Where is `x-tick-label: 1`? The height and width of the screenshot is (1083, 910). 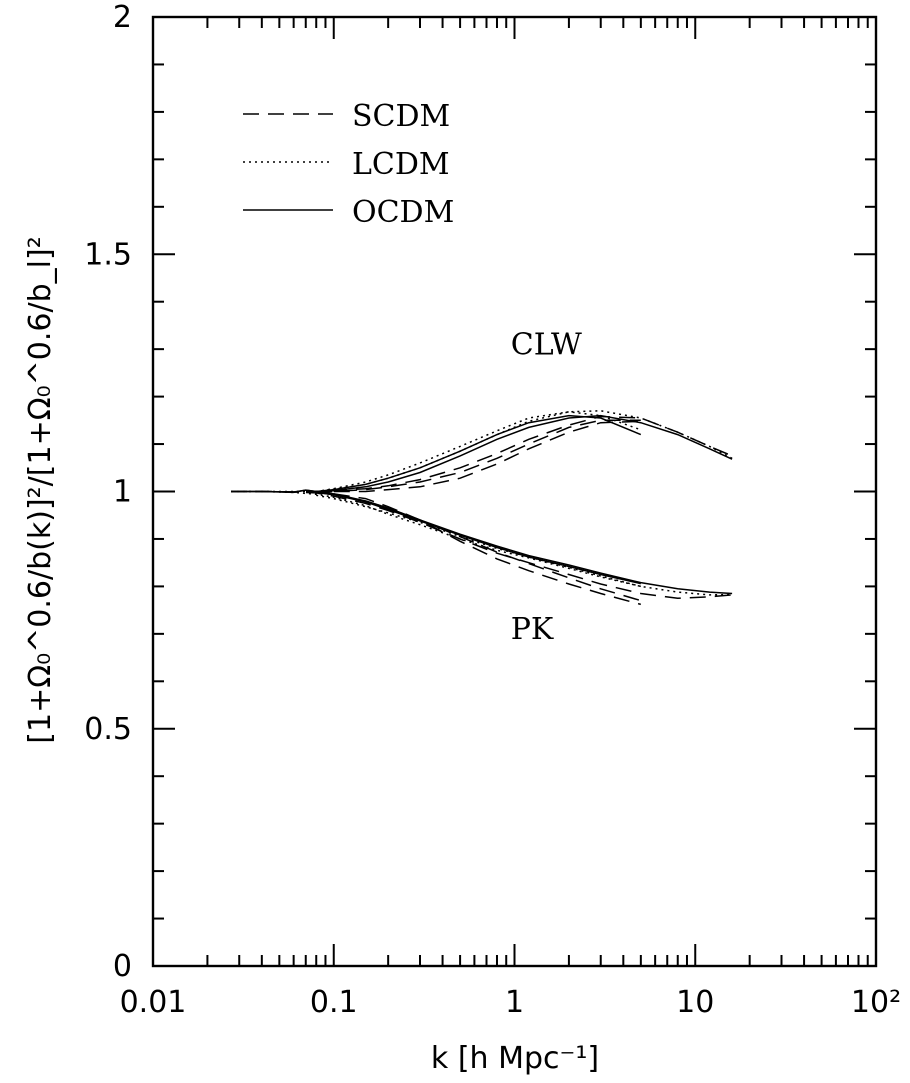
x-tick-label: 1 is located at coordinates (514, 1002).